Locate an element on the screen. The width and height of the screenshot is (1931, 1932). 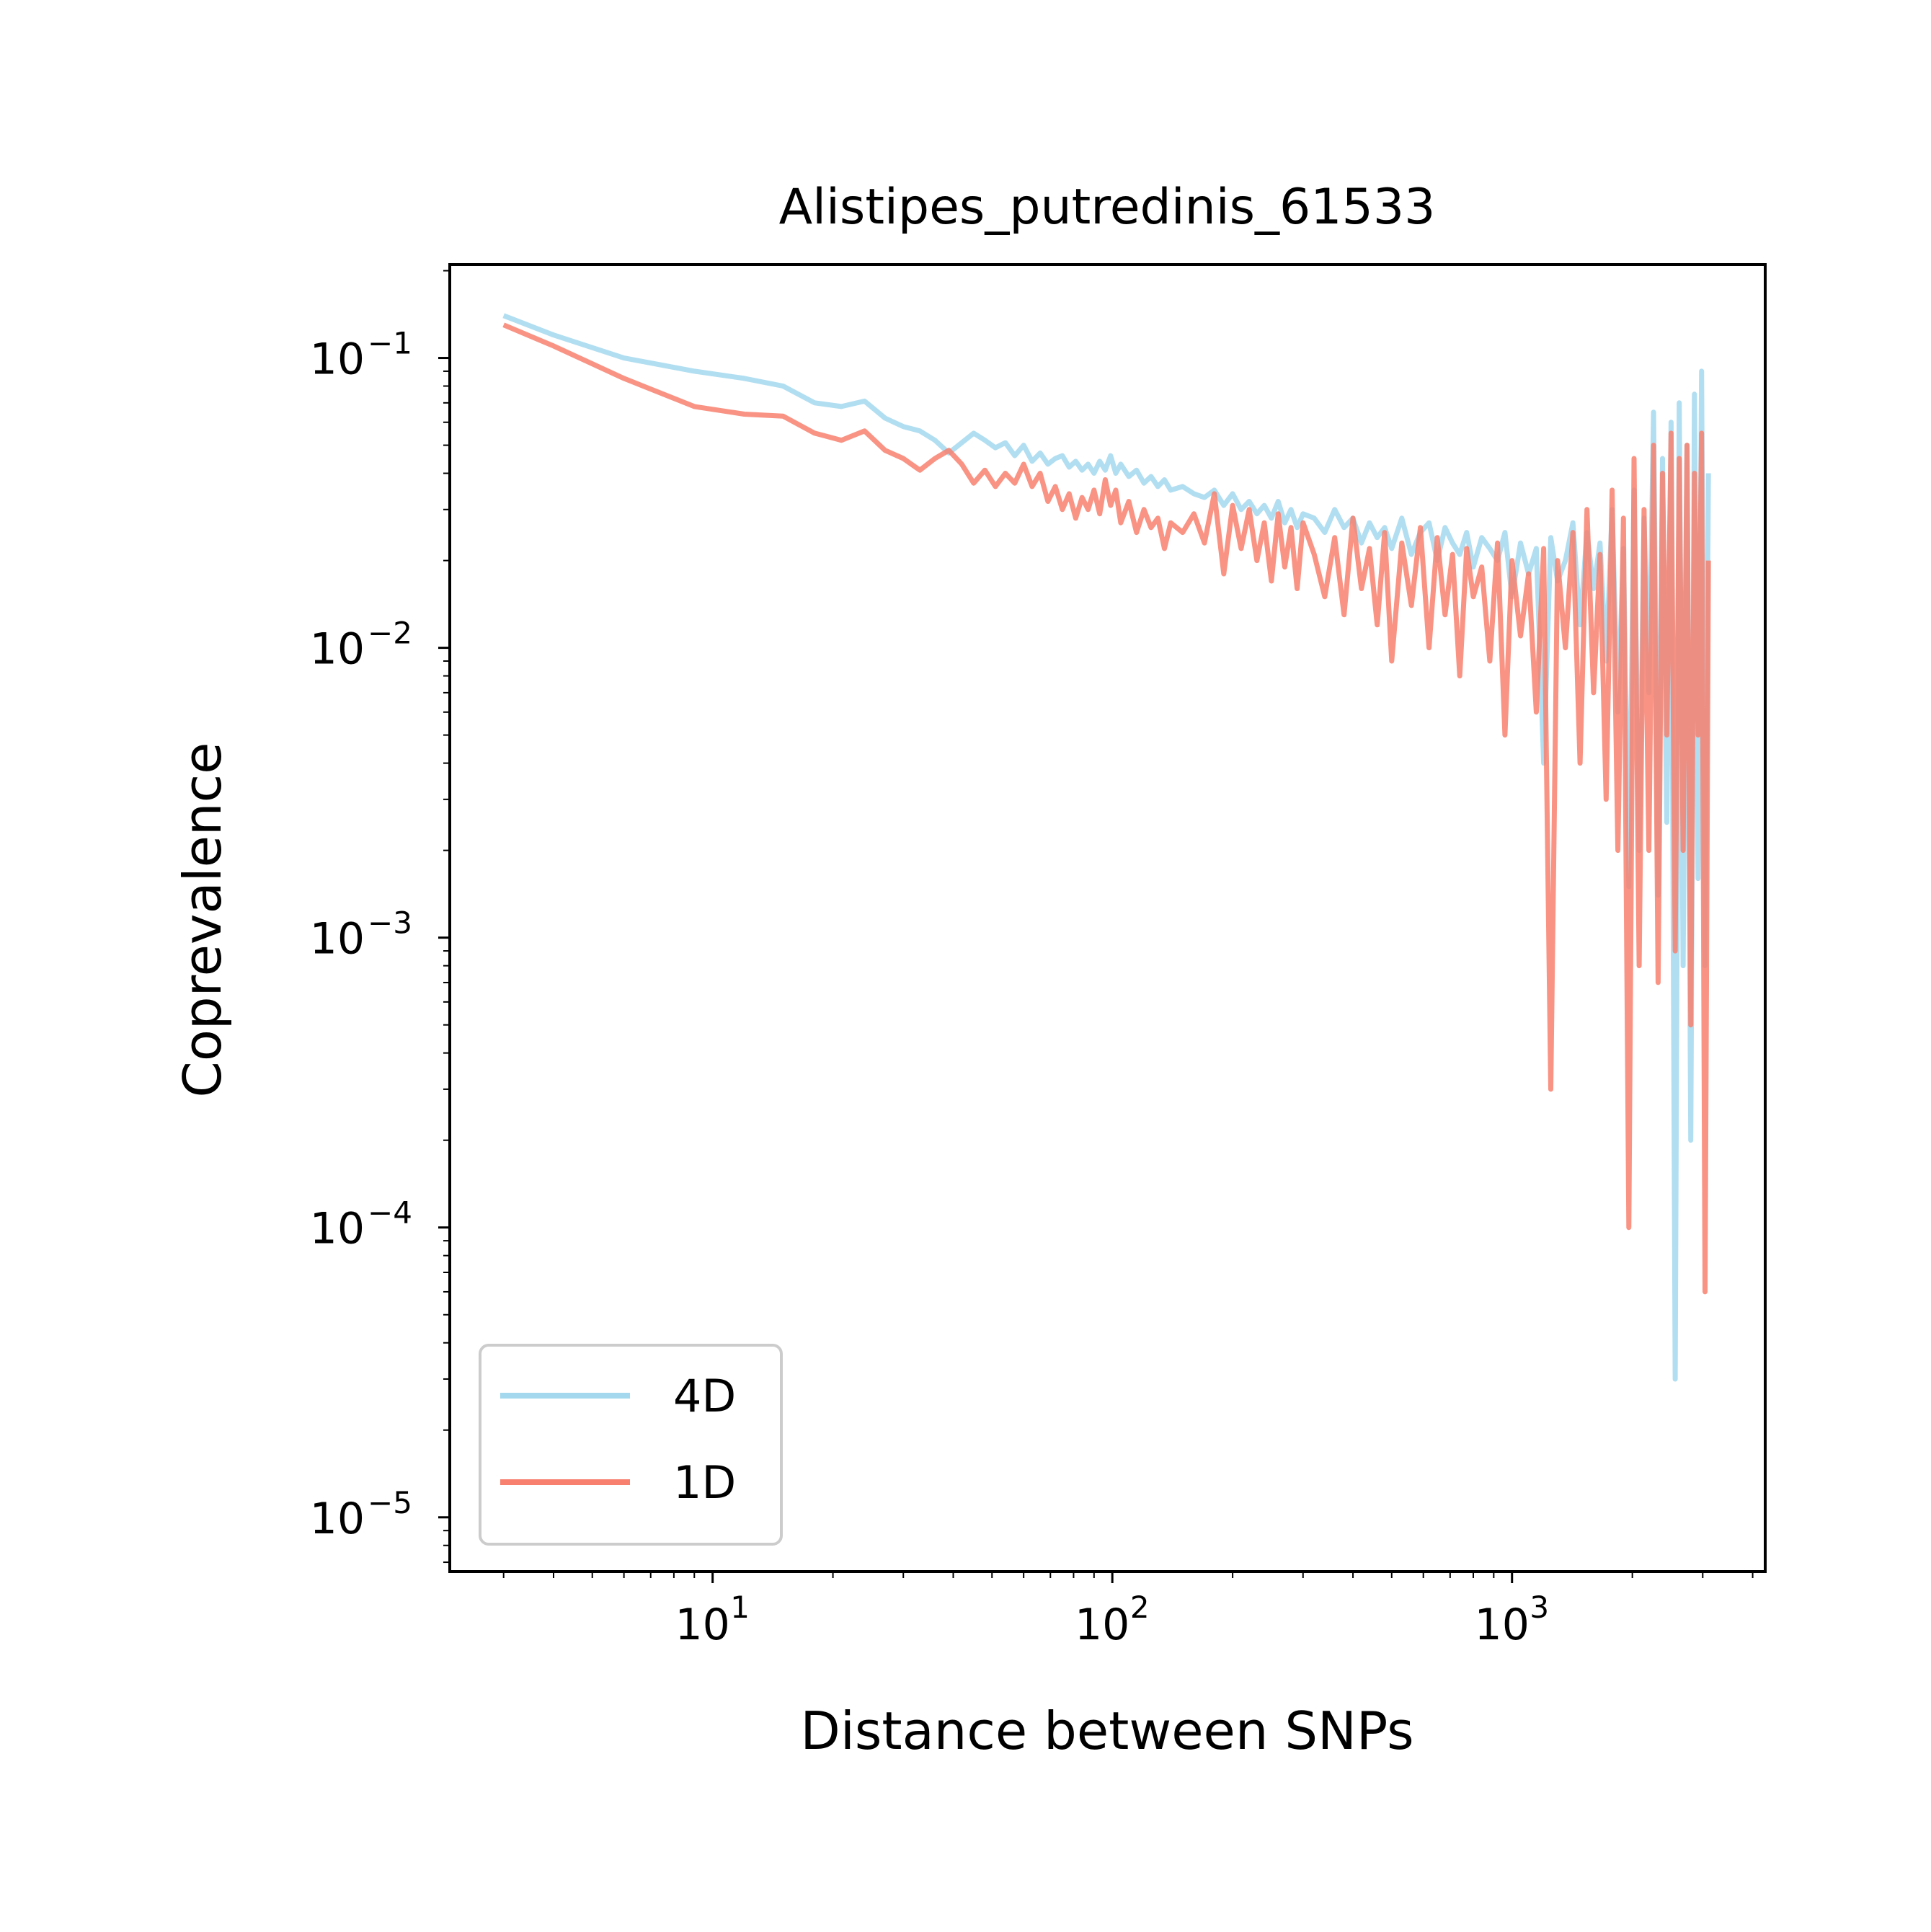
y-axis-ticks: 10−110−210−310−410−5 is located at coordinates (380, 917).